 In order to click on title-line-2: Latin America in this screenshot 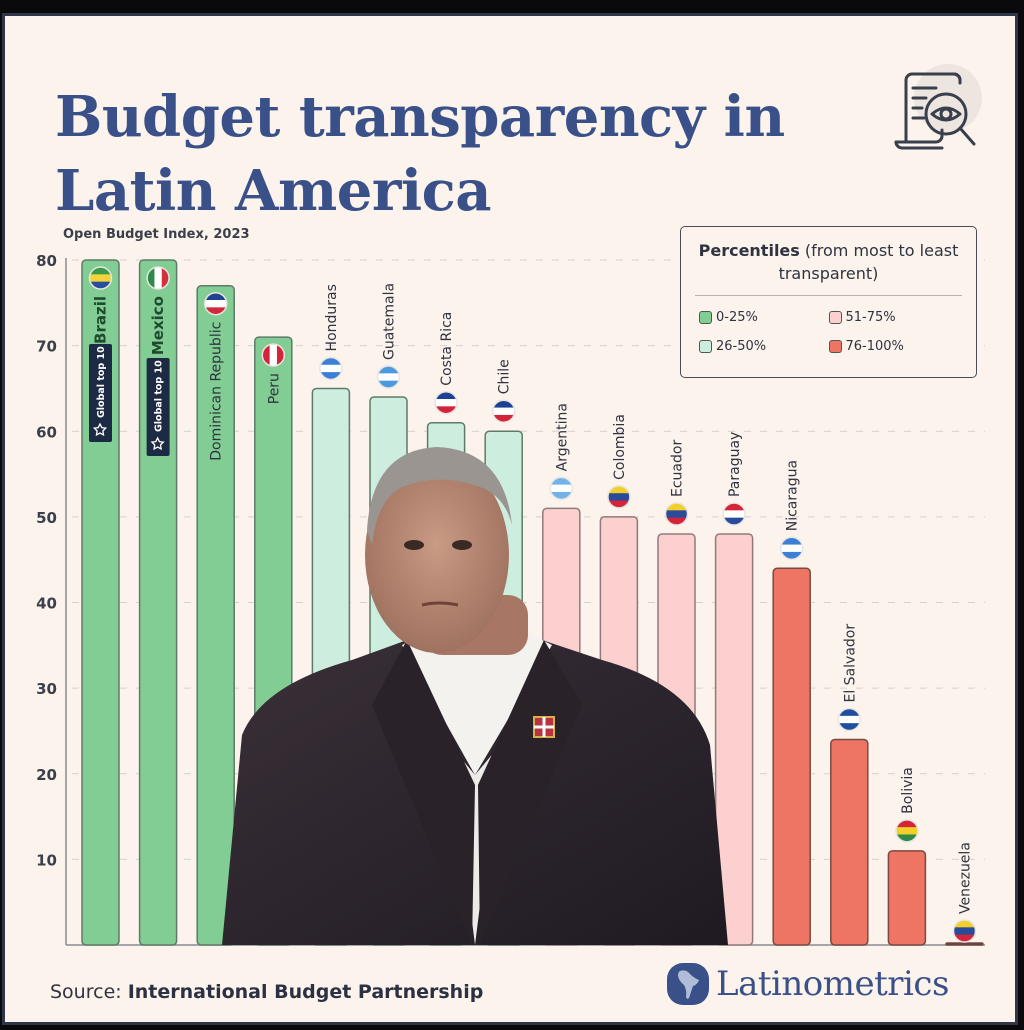, I will do `click(273, 191)`.